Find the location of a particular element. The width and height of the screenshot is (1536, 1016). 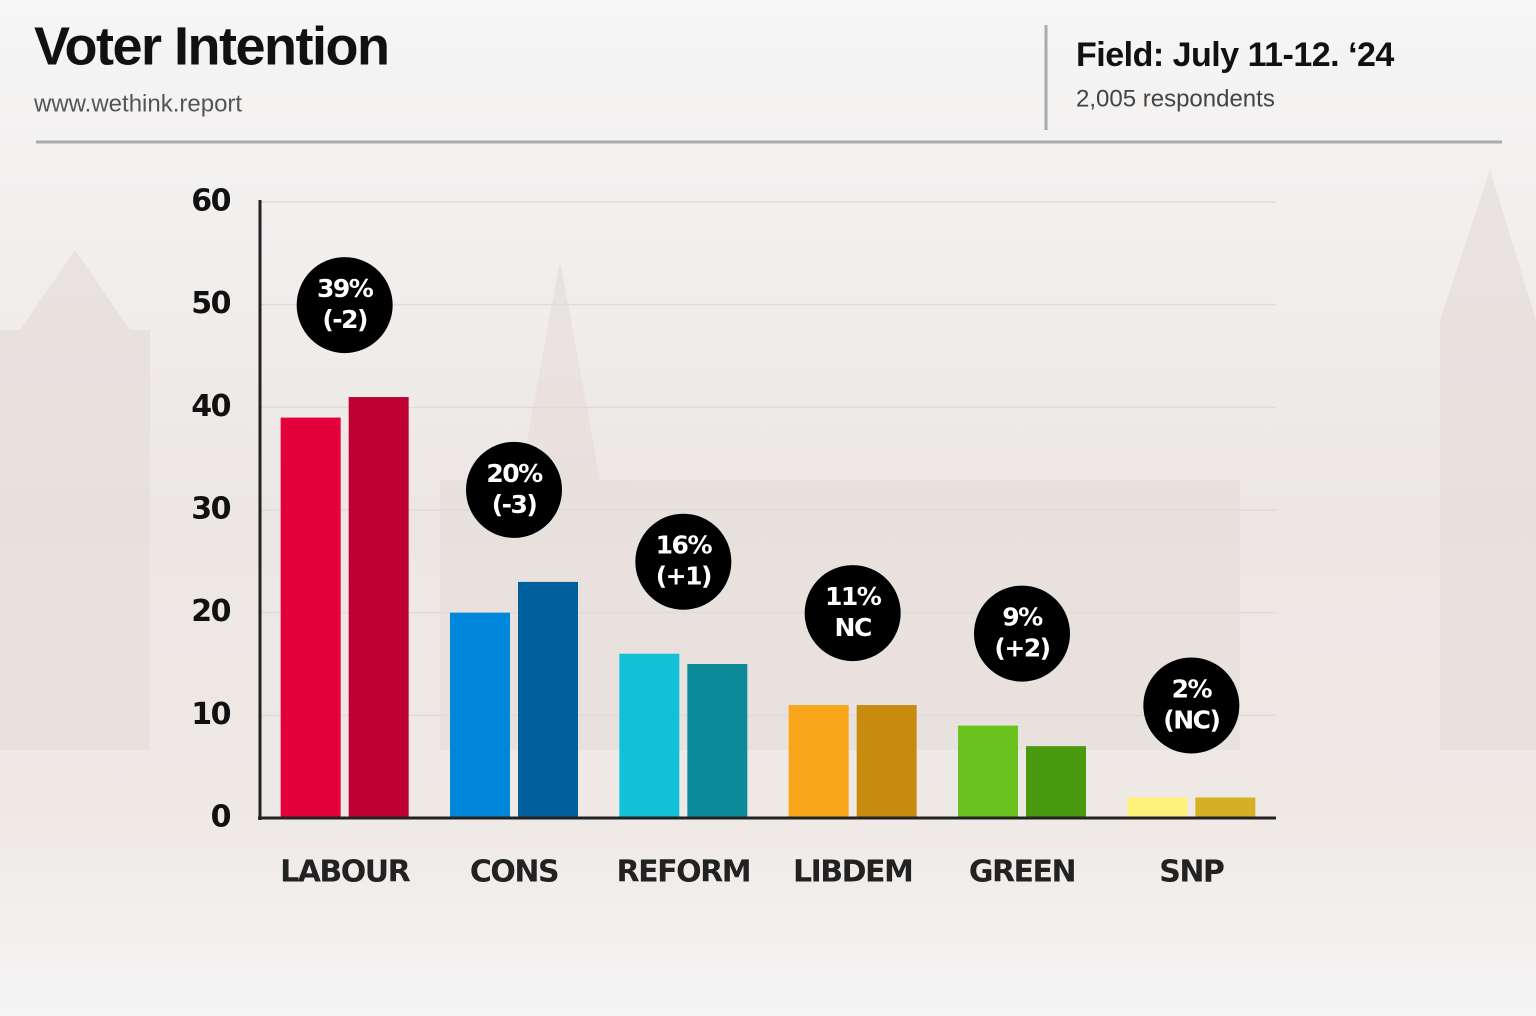

x-tick-label: CONS is located at coordinates (514, 872).